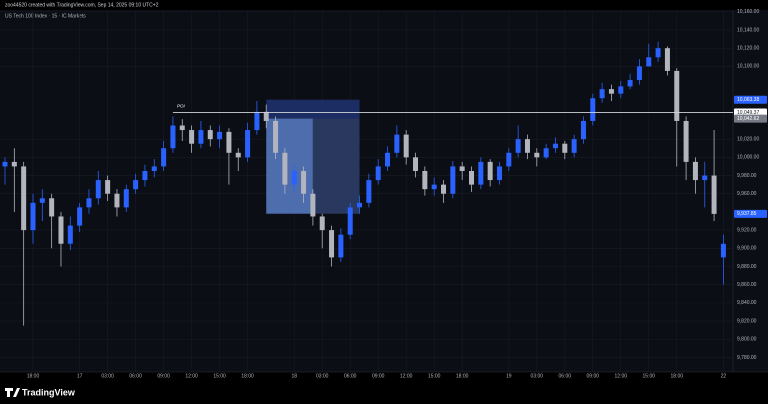  I want to click on position-stop-zone, so click(336, 166).